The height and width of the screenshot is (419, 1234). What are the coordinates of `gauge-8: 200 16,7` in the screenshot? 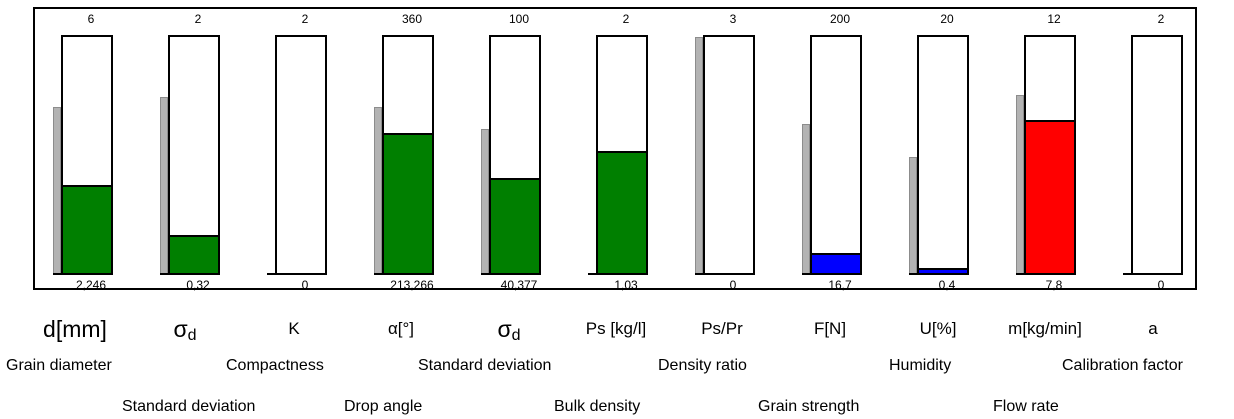 It's located at (840, 159).